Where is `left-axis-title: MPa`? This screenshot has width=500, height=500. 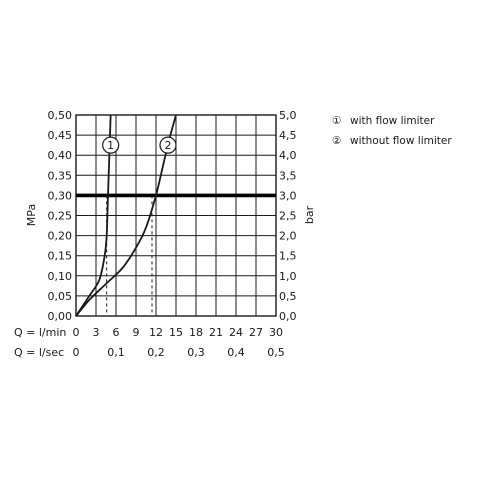 left-axis-title: MPa is located at coordinates (31, 215).